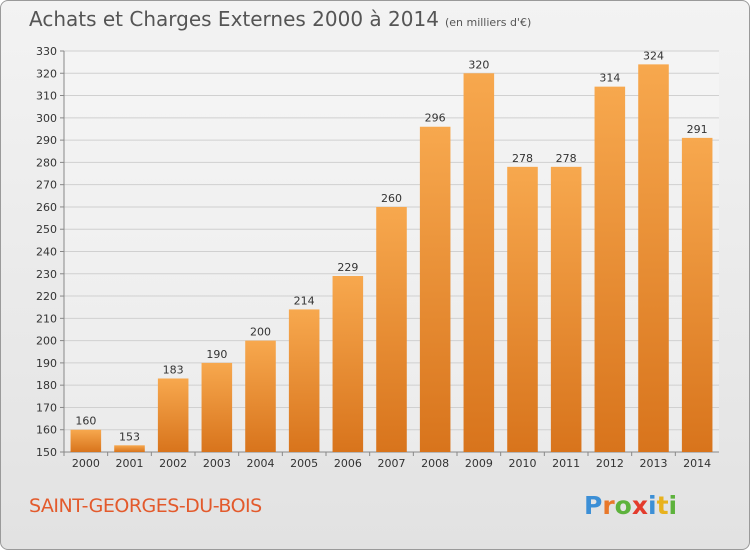 The image size is (750, 550). I want to click on bar-value-label: 153, so click(129, 436).